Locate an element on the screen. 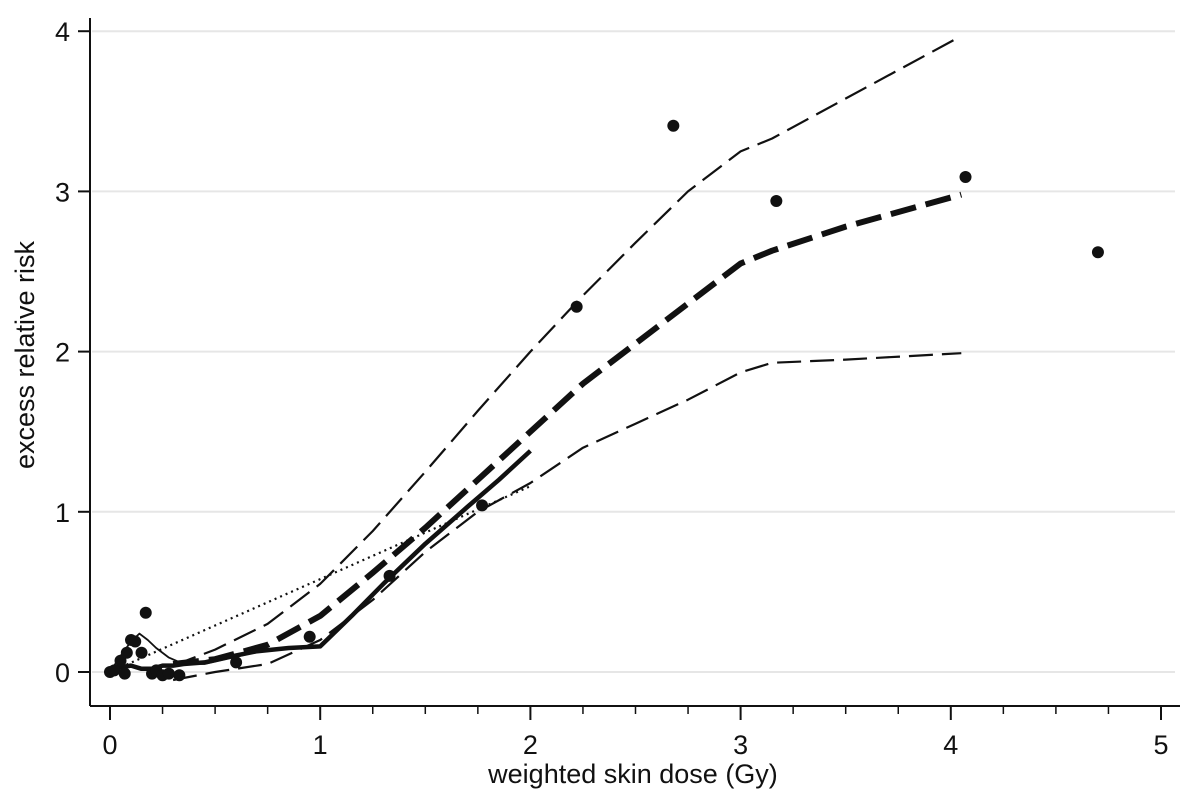  x-tick-label-4: 4 is located at coordinates (950, 745).